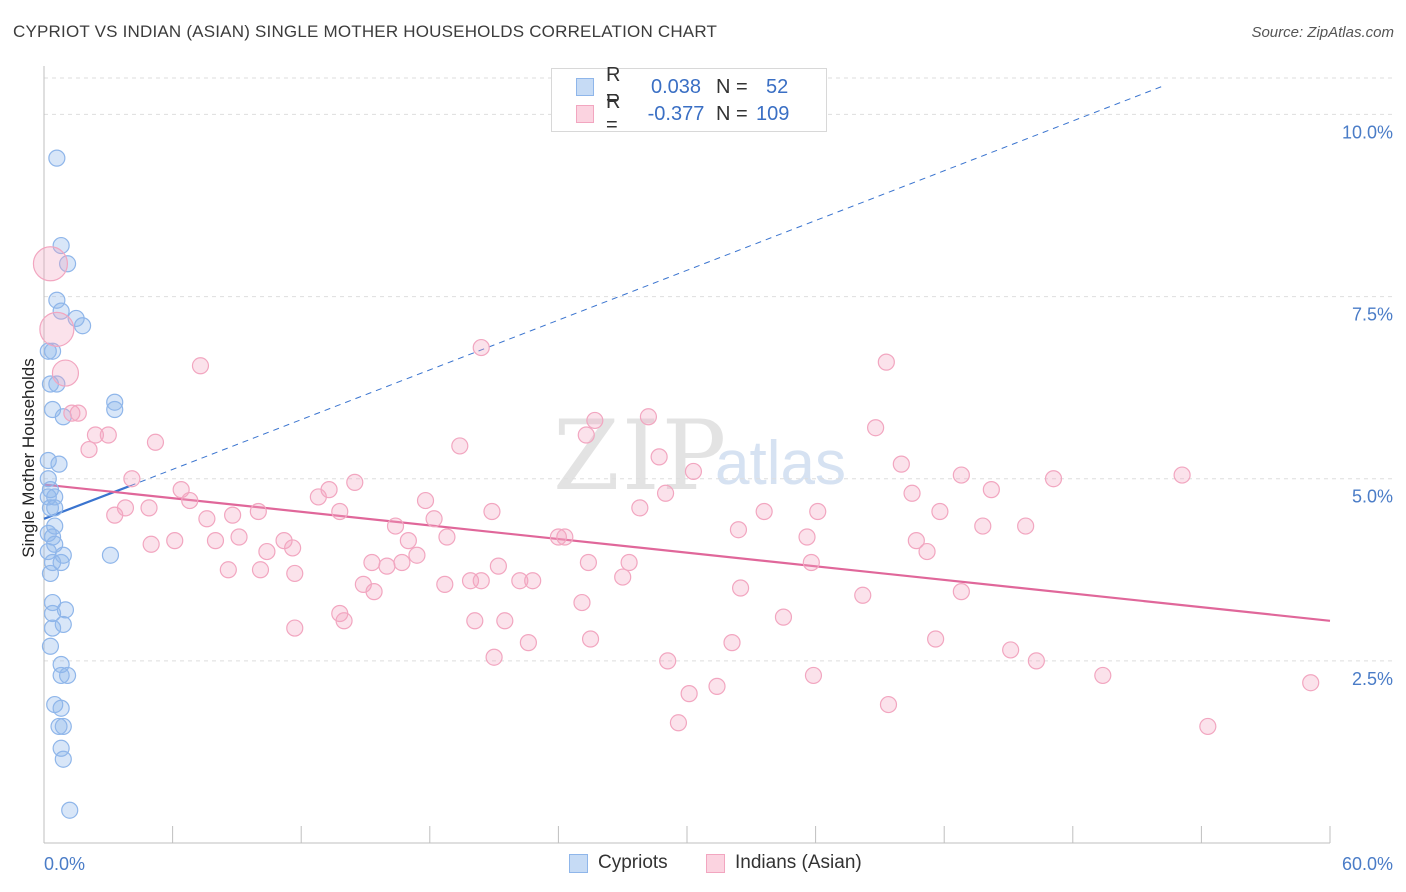 The image size is (1406, 892). What do you see at coordinates (1372, 315) in the screenshot?
I see `y-tick-label: 7.5%` at bounding box center [1372, 315].